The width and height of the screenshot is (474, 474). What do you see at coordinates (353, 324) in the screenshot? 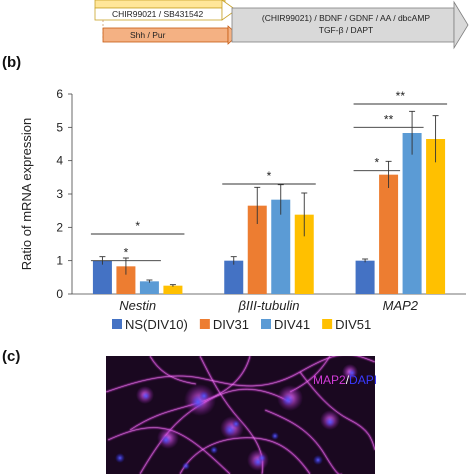
I see `legend-label: DIV51` at bounding box center [353, 324].